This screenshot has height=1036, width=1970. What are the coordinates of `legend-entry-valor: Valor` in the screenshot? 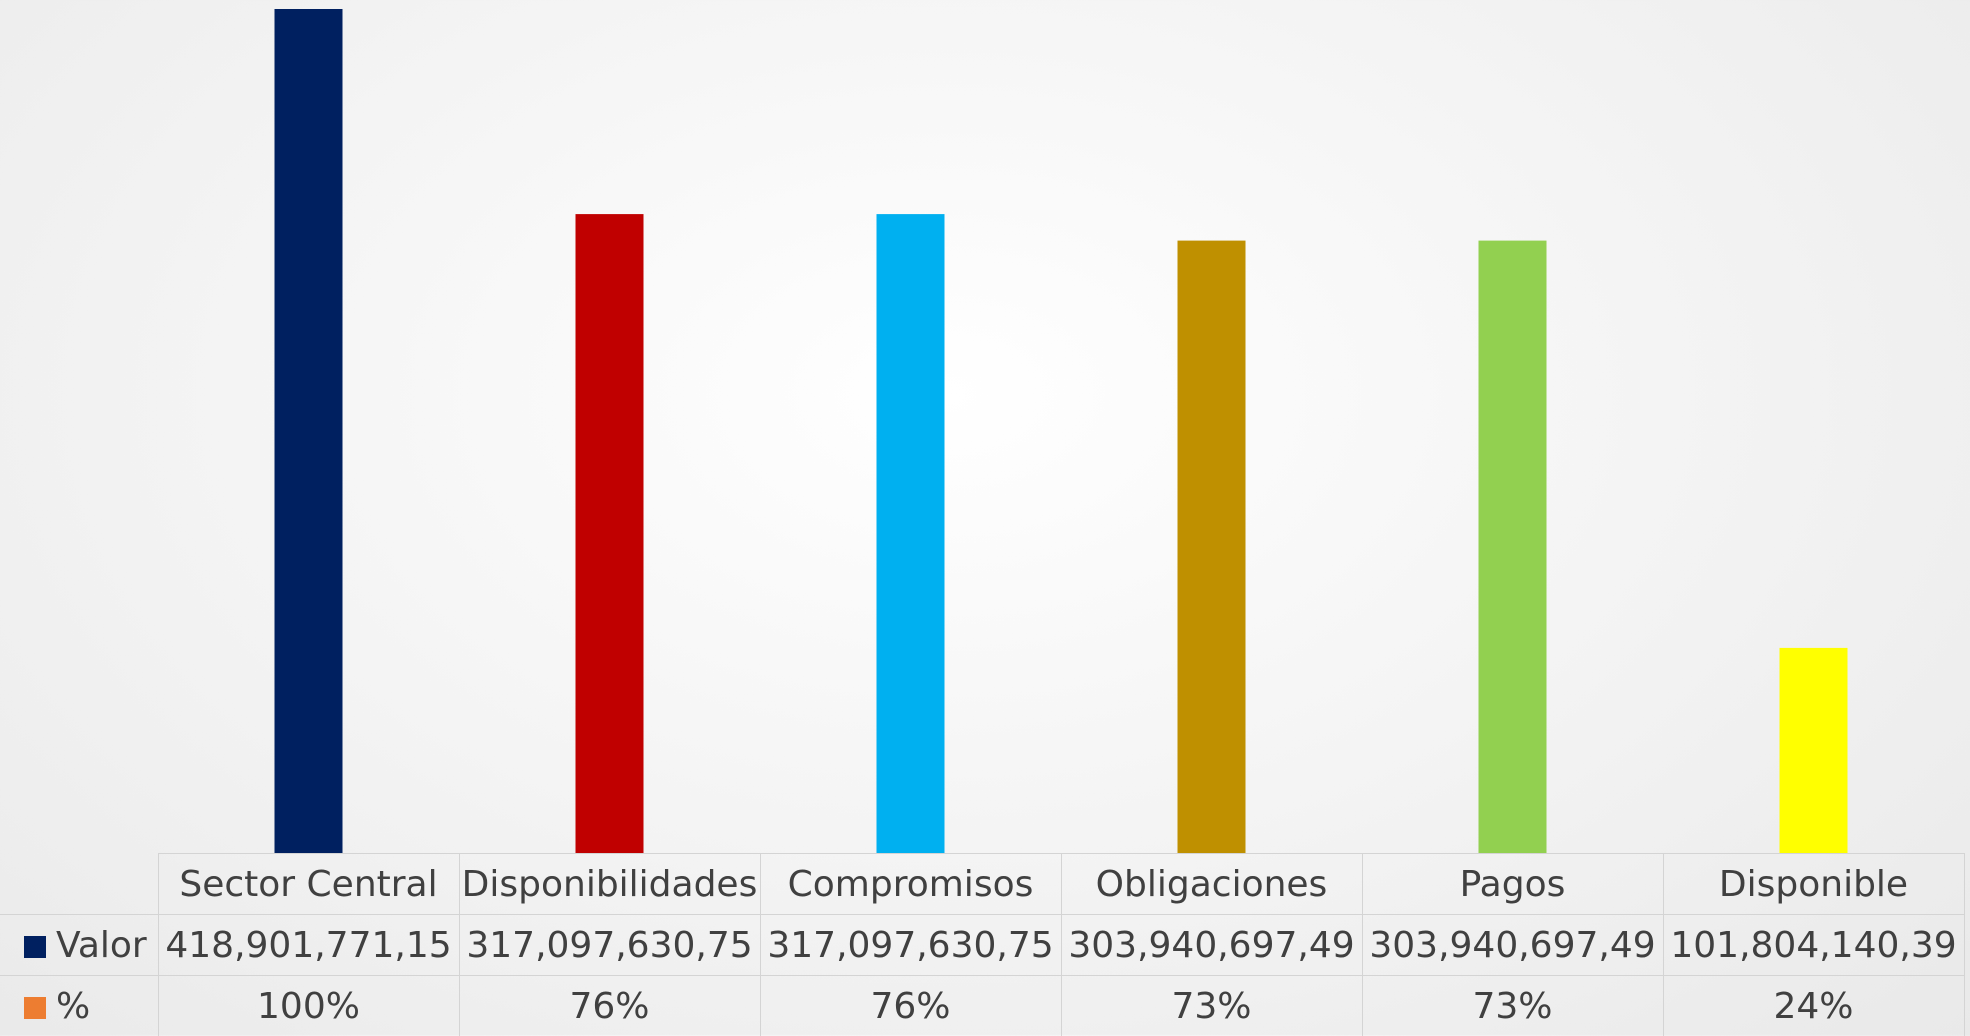 It's located at (79, 945).